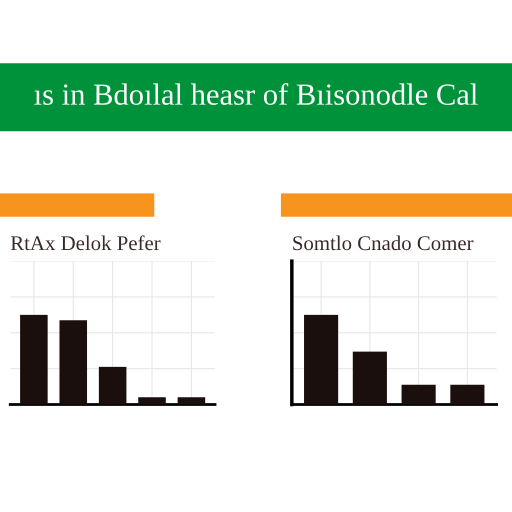 This screenshot has height=512, width=512. Describe the element at coordinates (383, 243) in the screenshot. I see `chart-title: Somtlo Cnado Comer` at that location.